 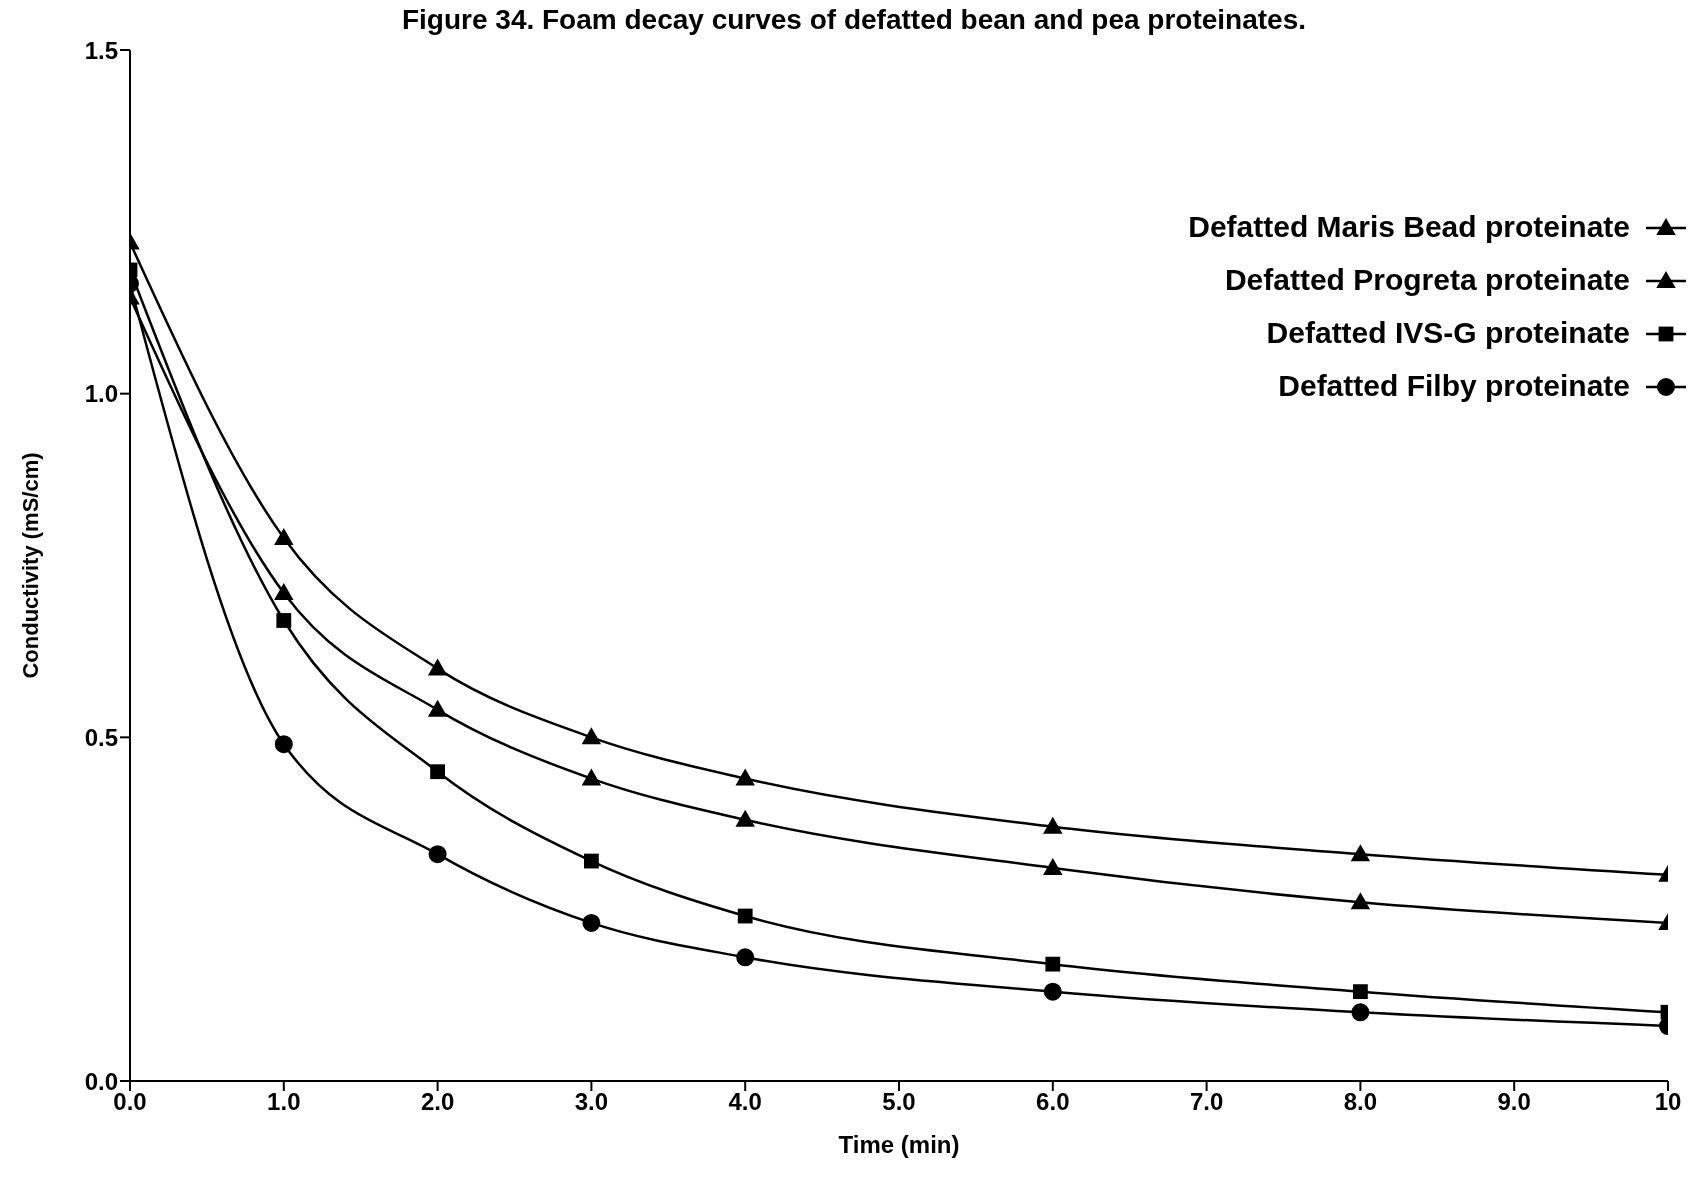 I want to click on legend-label: Defatted Maris Bead proteinate, so click(x=1409, y=226).